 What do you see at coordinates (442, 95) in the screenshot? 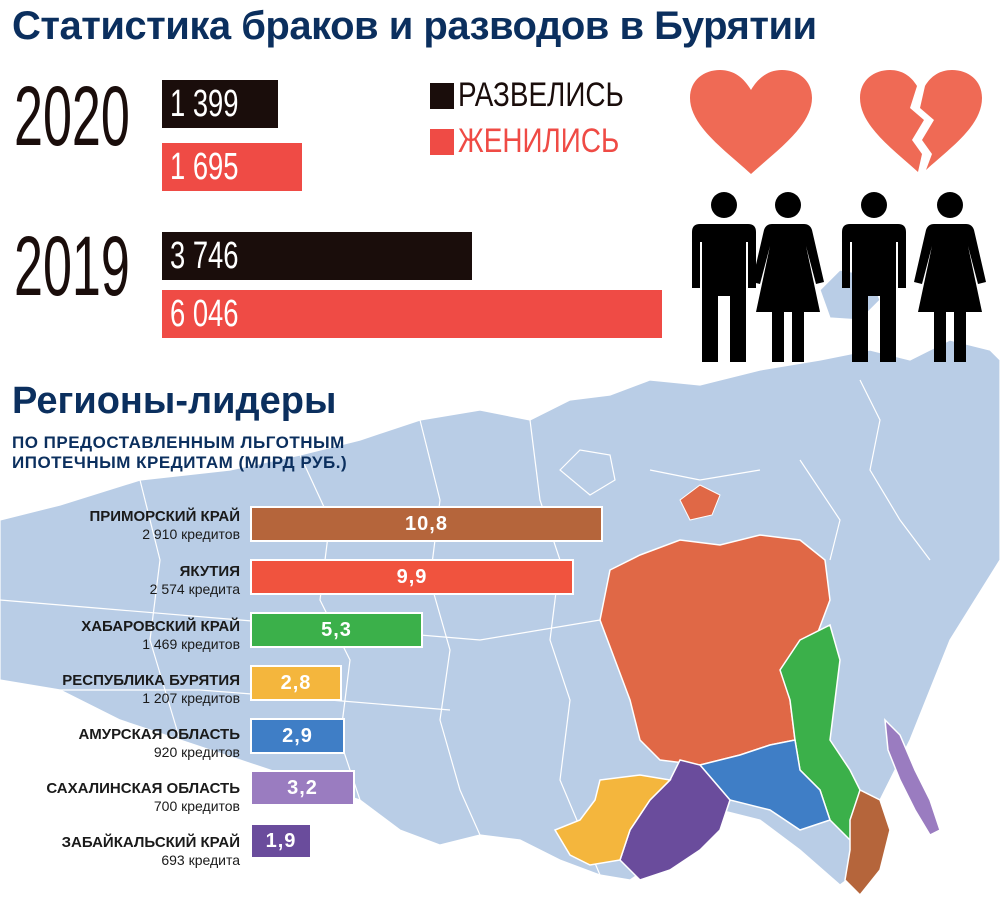
I see `legend-swatch-divorced` at bounding box center [442, 95].